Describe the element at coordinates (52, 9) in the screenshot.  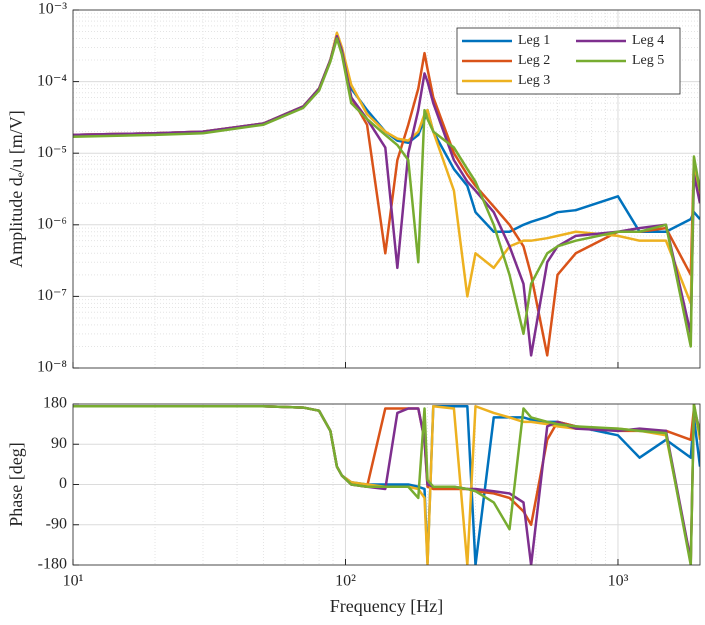
I see `y-tick-label: 10⁻³` at that location.